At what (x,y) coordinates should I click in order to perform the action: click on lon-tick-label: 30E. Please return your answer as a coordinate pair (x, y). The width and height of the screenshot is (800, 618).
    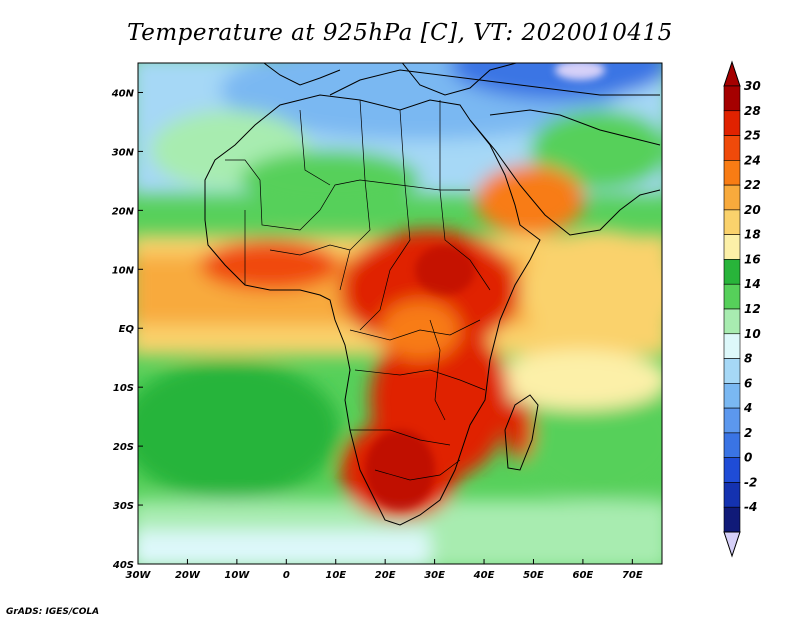
    Looking at the image, I should click on (434, 575).